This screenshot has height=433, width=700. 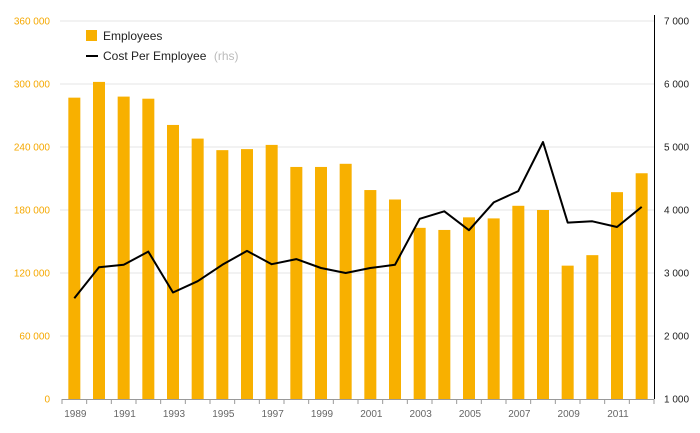 What do you see at coordinates (74, 248) in the screenshot?
I see `bar-1989` at bounding box center [74, 248].